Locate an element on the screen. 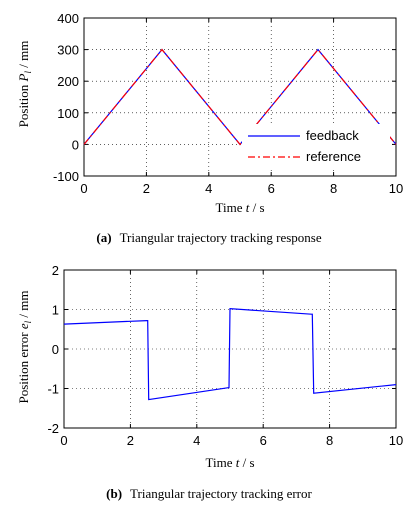 The image size is (418, 515). legend-box is located at coordinates (316, 147).